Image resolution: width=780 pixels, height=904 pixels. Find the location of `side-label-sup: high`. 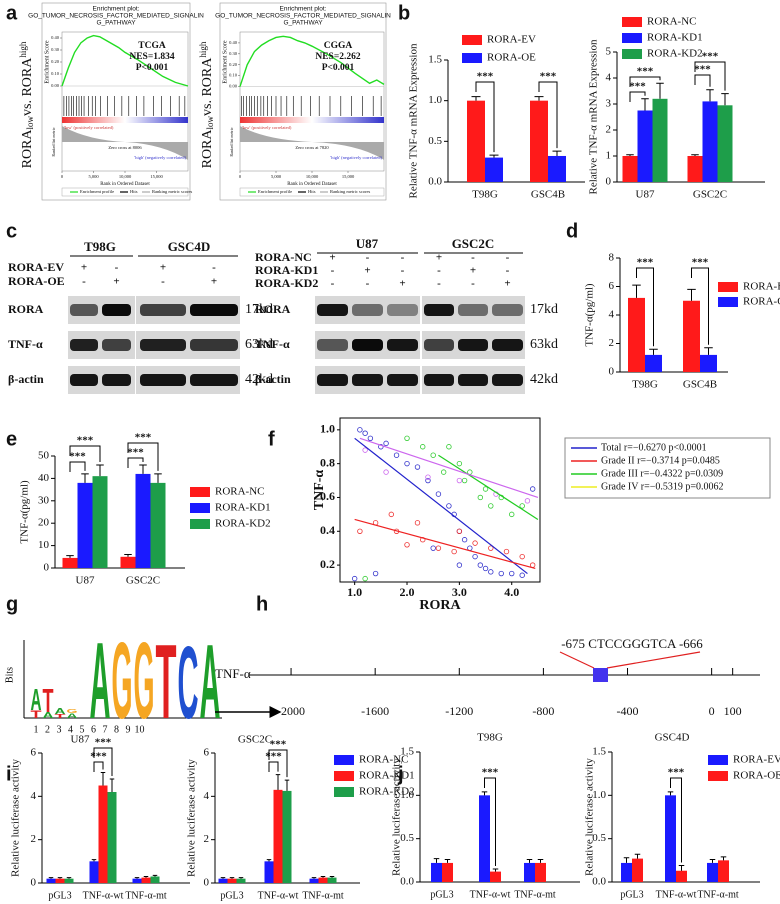

side-label-sup: high is located at coordinates (23, 49).